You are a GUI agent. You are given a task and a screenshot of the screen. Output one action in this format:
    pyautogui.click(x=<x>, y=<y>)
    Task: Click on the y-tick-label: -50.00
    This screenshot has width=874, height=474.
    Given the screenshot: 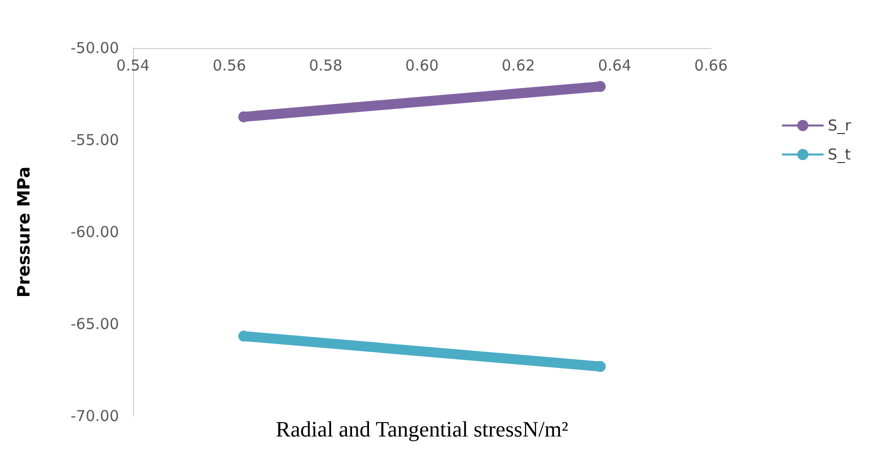 What is the action you would take?
    pyautogui.click(x=94, y=48)
    